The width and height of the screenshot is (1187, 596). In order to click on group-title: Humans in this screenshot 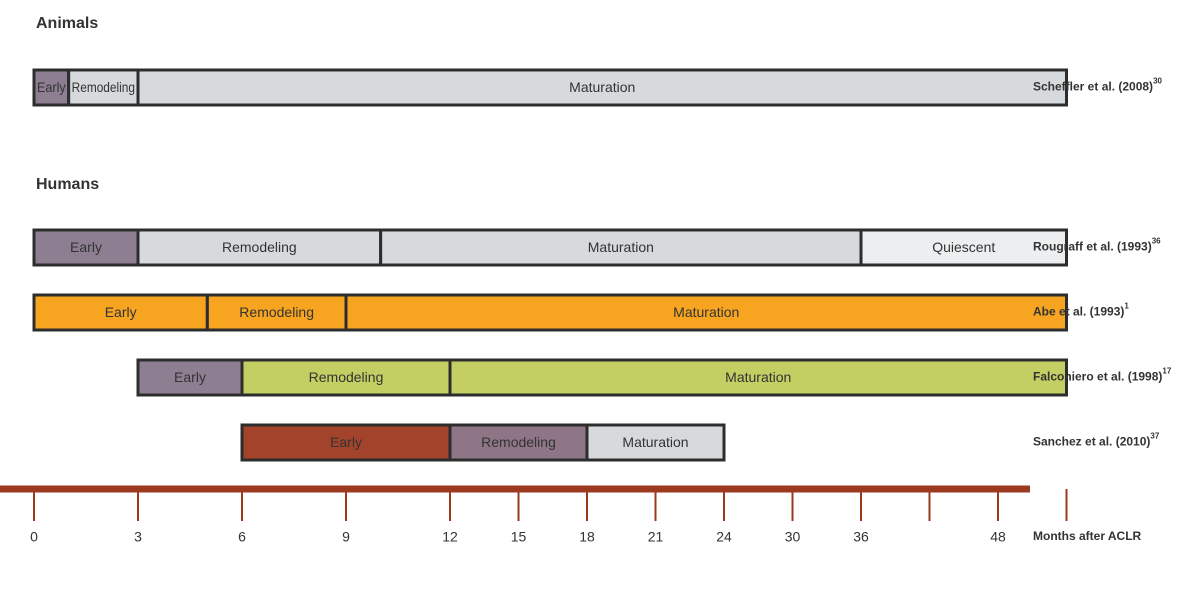, I will do `click(67, 184)`.